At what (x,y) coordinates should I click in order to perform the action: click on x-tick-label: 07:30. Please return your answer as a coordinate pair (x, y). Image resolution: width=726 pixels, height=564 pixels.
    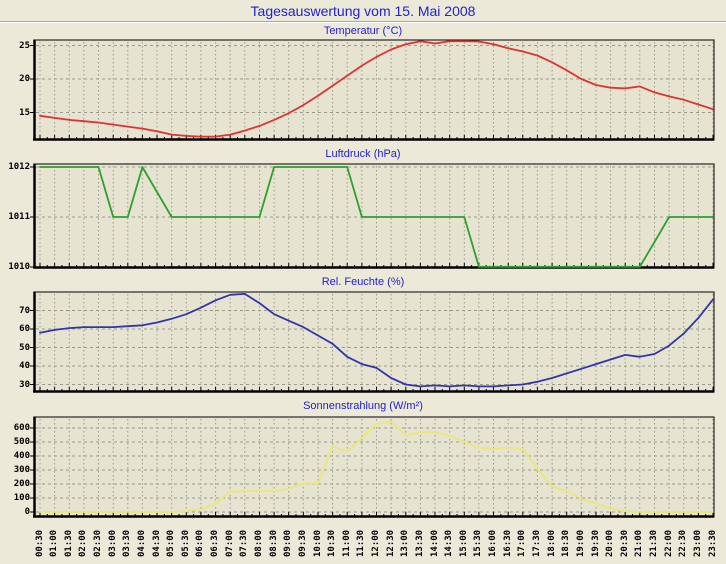
    Looking at the image, I should click on (244, 543).